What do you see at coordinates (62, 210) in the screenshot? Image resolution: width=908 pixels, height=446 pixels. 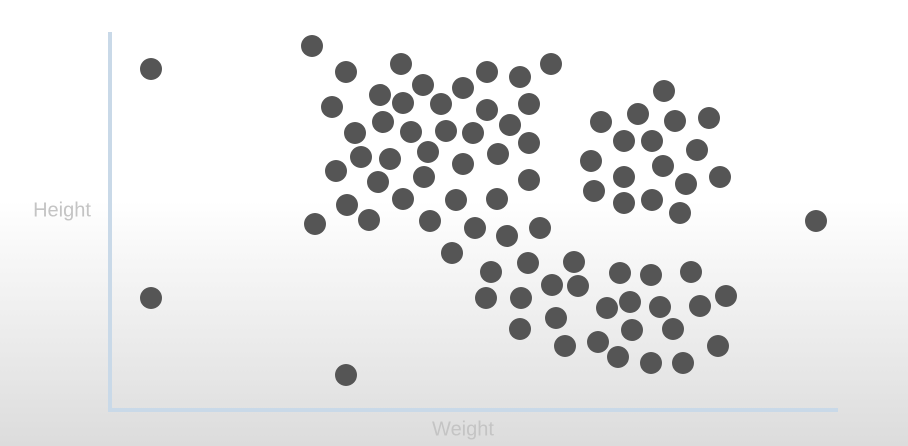 I see `y-axis-label: Height` at bounding box center [62, 210].